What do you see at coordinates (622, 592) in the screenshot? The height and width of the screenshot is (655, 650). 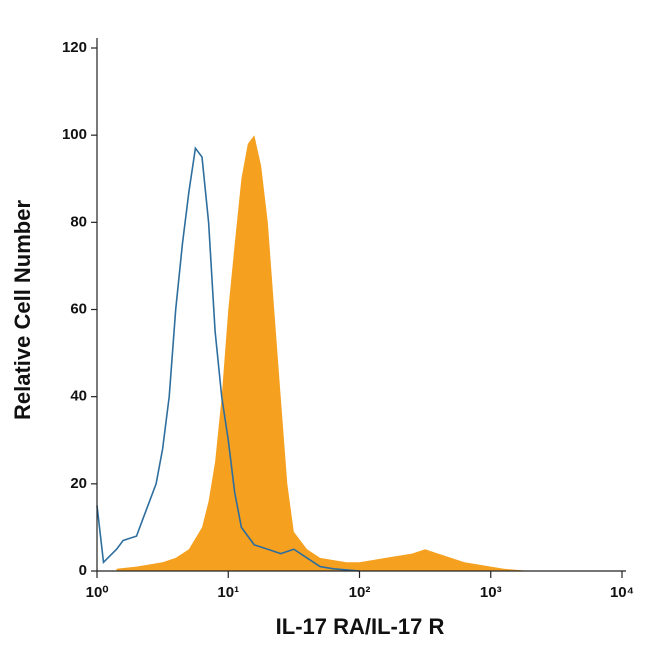 I see `x-tick-label: 10⁴` at bounding box center [622, 592].